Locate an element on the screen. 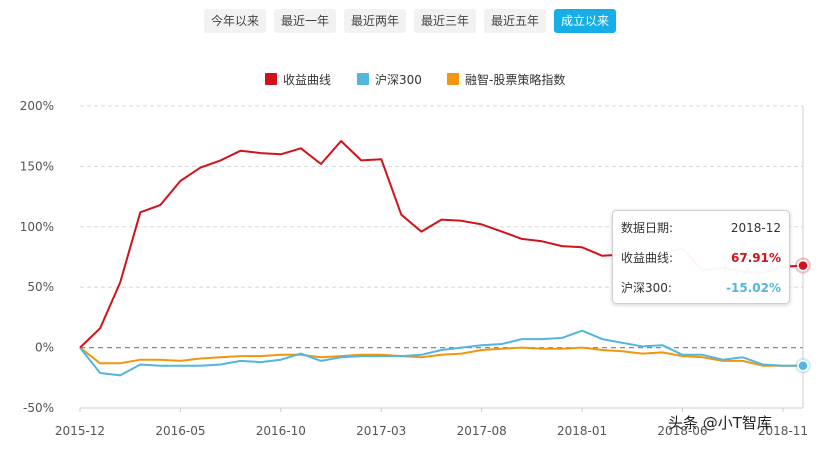  legend-label: 收益曲线 is located at coordinates (307, 80).